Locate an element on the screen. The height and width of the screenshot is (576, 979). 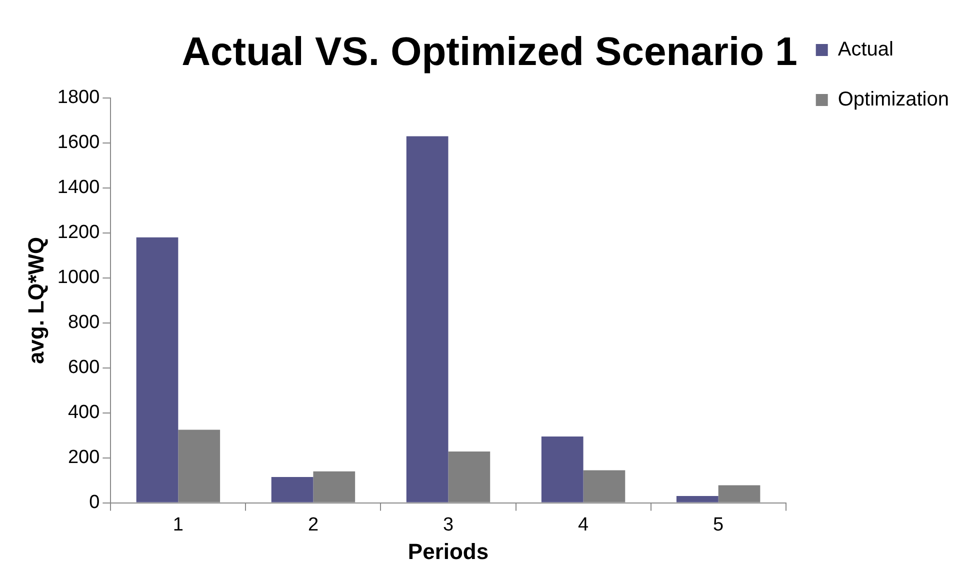
x-axis-title: Periods is located at coordinates (448, 551).